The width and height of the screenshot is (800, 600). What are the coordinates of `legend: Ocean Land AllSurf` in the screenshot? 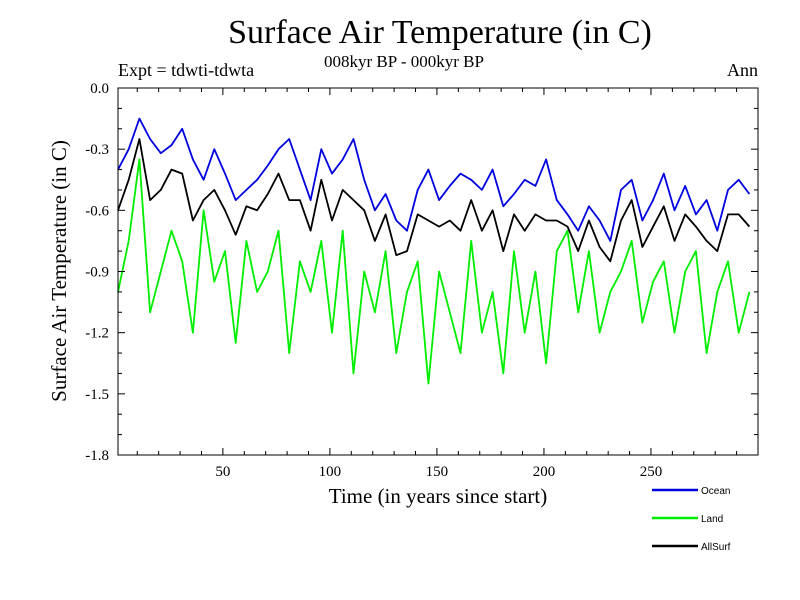 It's located at (691, 519).